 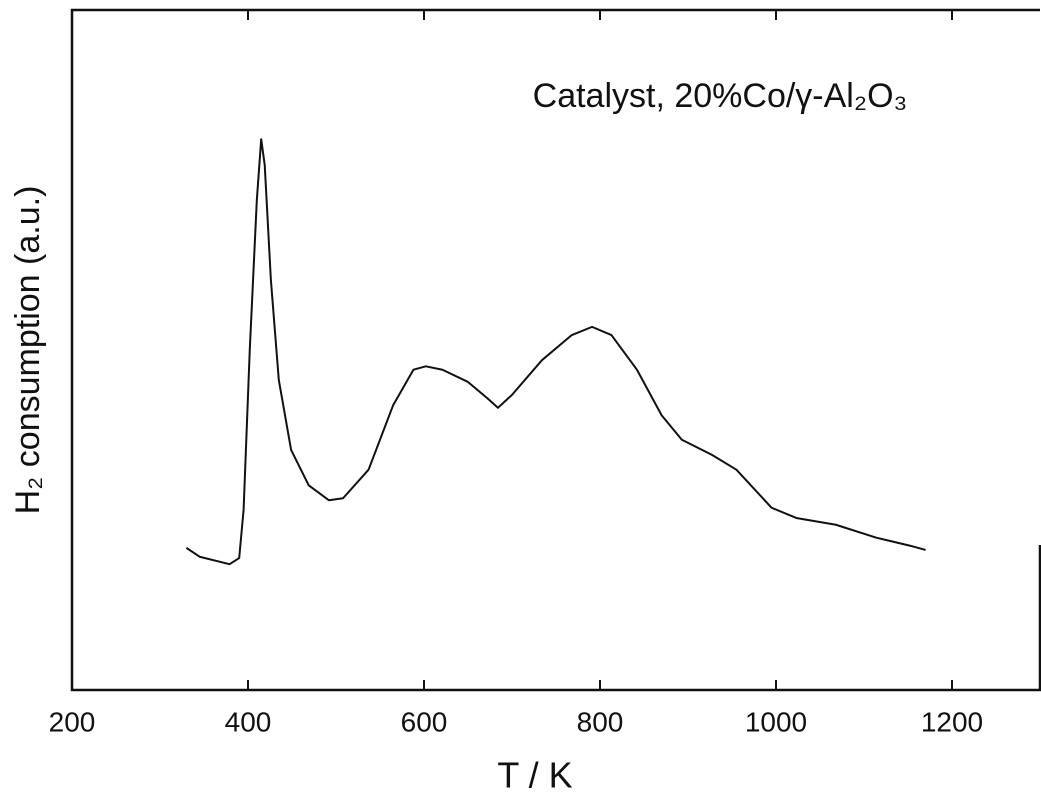 What do you see at coordinates (72, 721) in the screenshot?
I see `x-tick-label: 200` at bounding box center [72, 721].